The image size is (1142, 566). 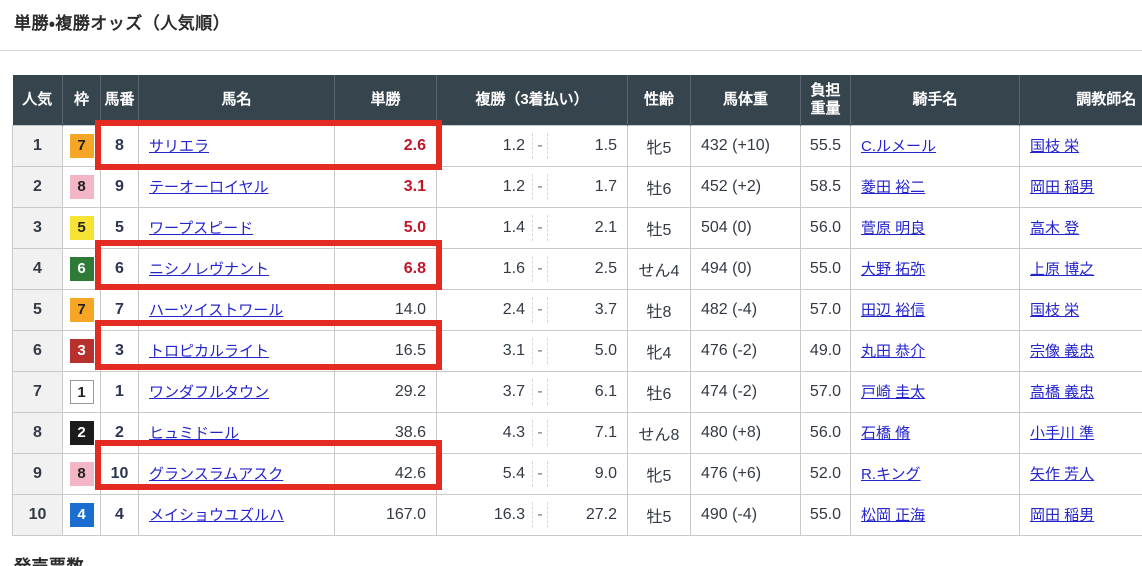 What do you see at coordinates (119, 227) in the screenshot?
I see `horse-number-cell: 5` at bounding box center [119, 227].